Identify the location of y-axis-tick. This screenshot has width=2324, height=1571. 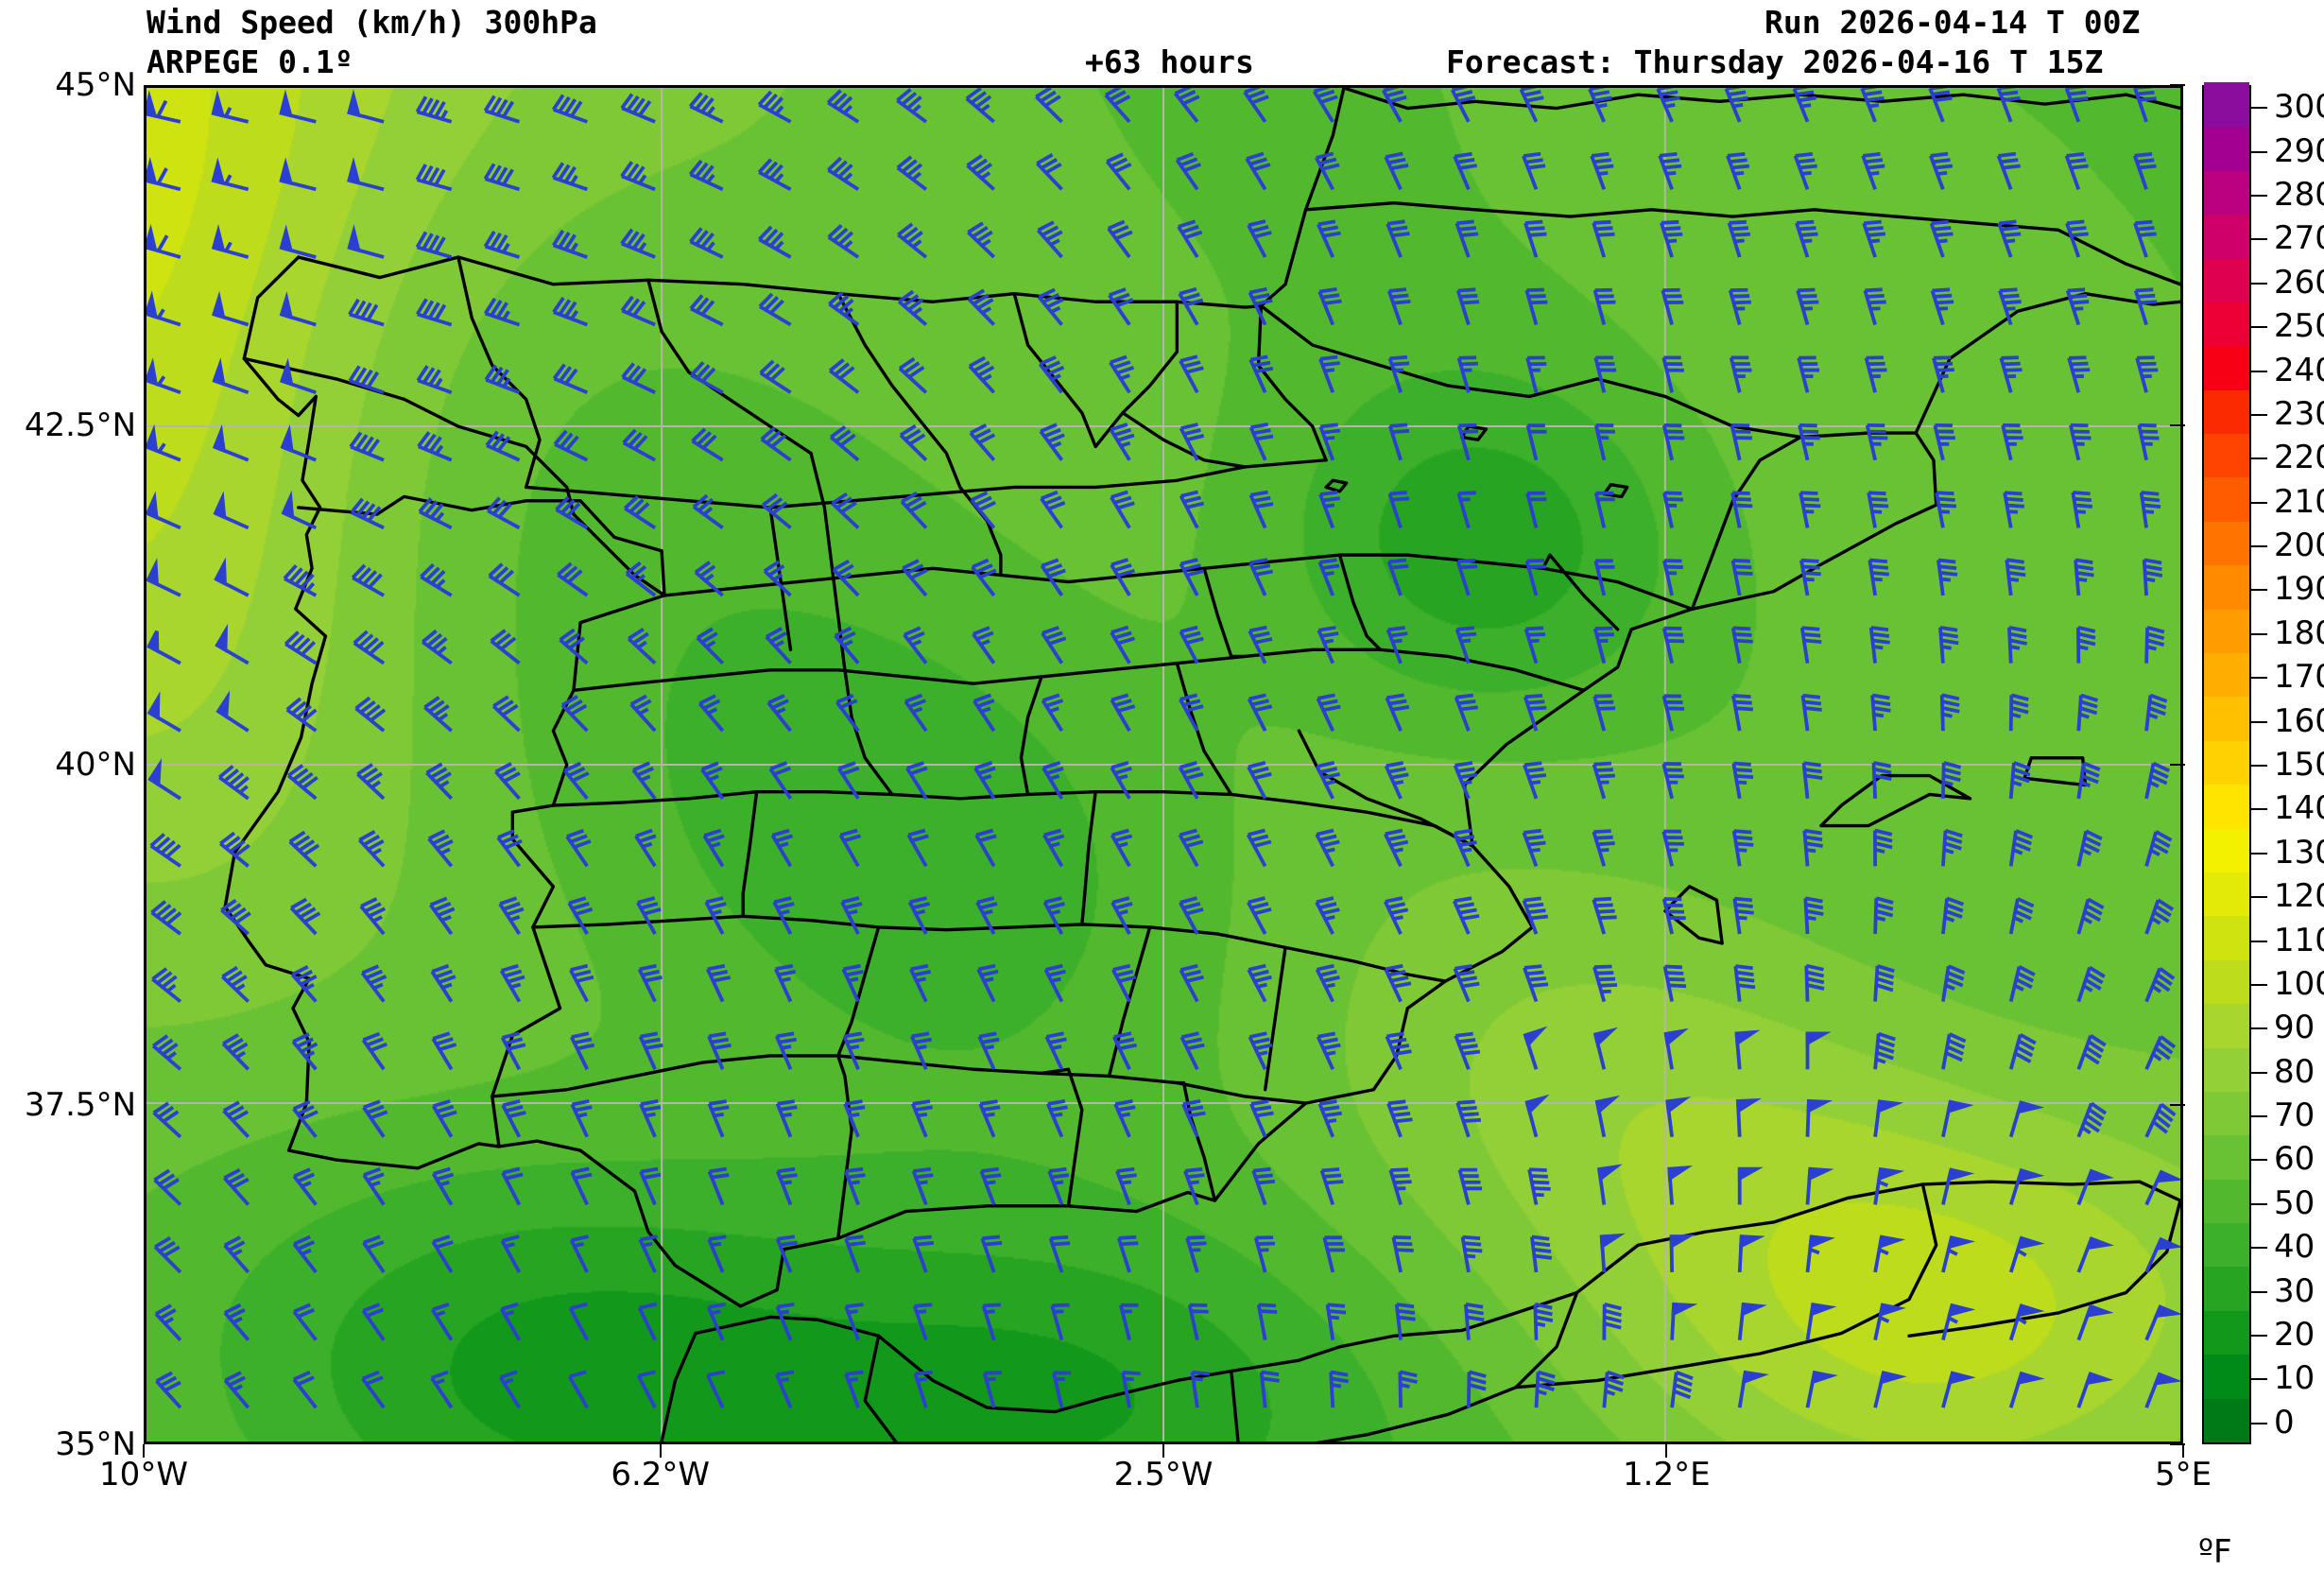
(2178, 85).